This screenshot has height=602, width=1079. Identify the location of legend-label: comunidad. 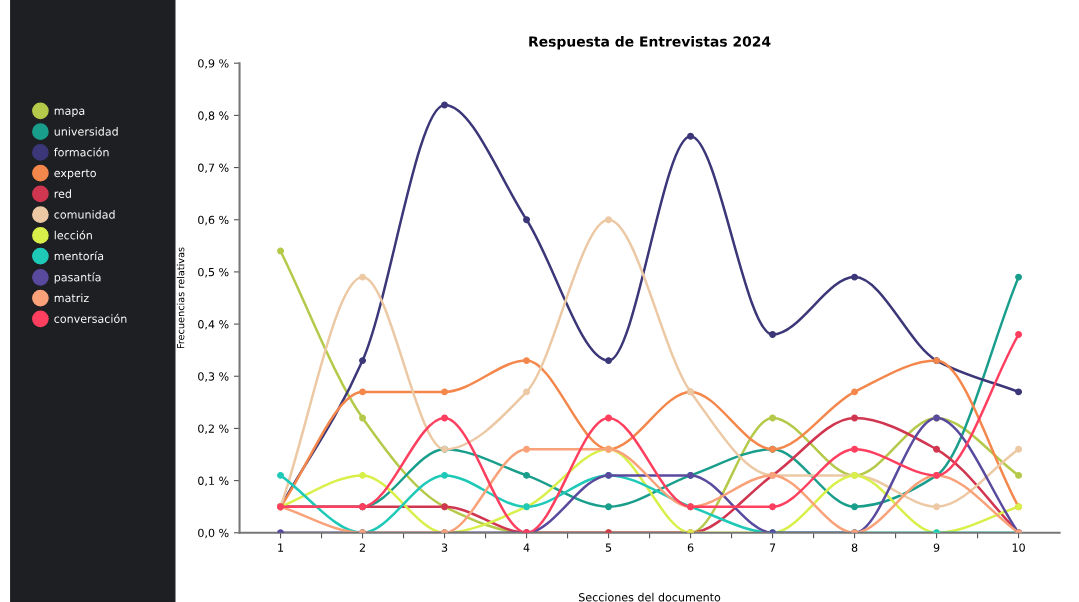
(84, 214).